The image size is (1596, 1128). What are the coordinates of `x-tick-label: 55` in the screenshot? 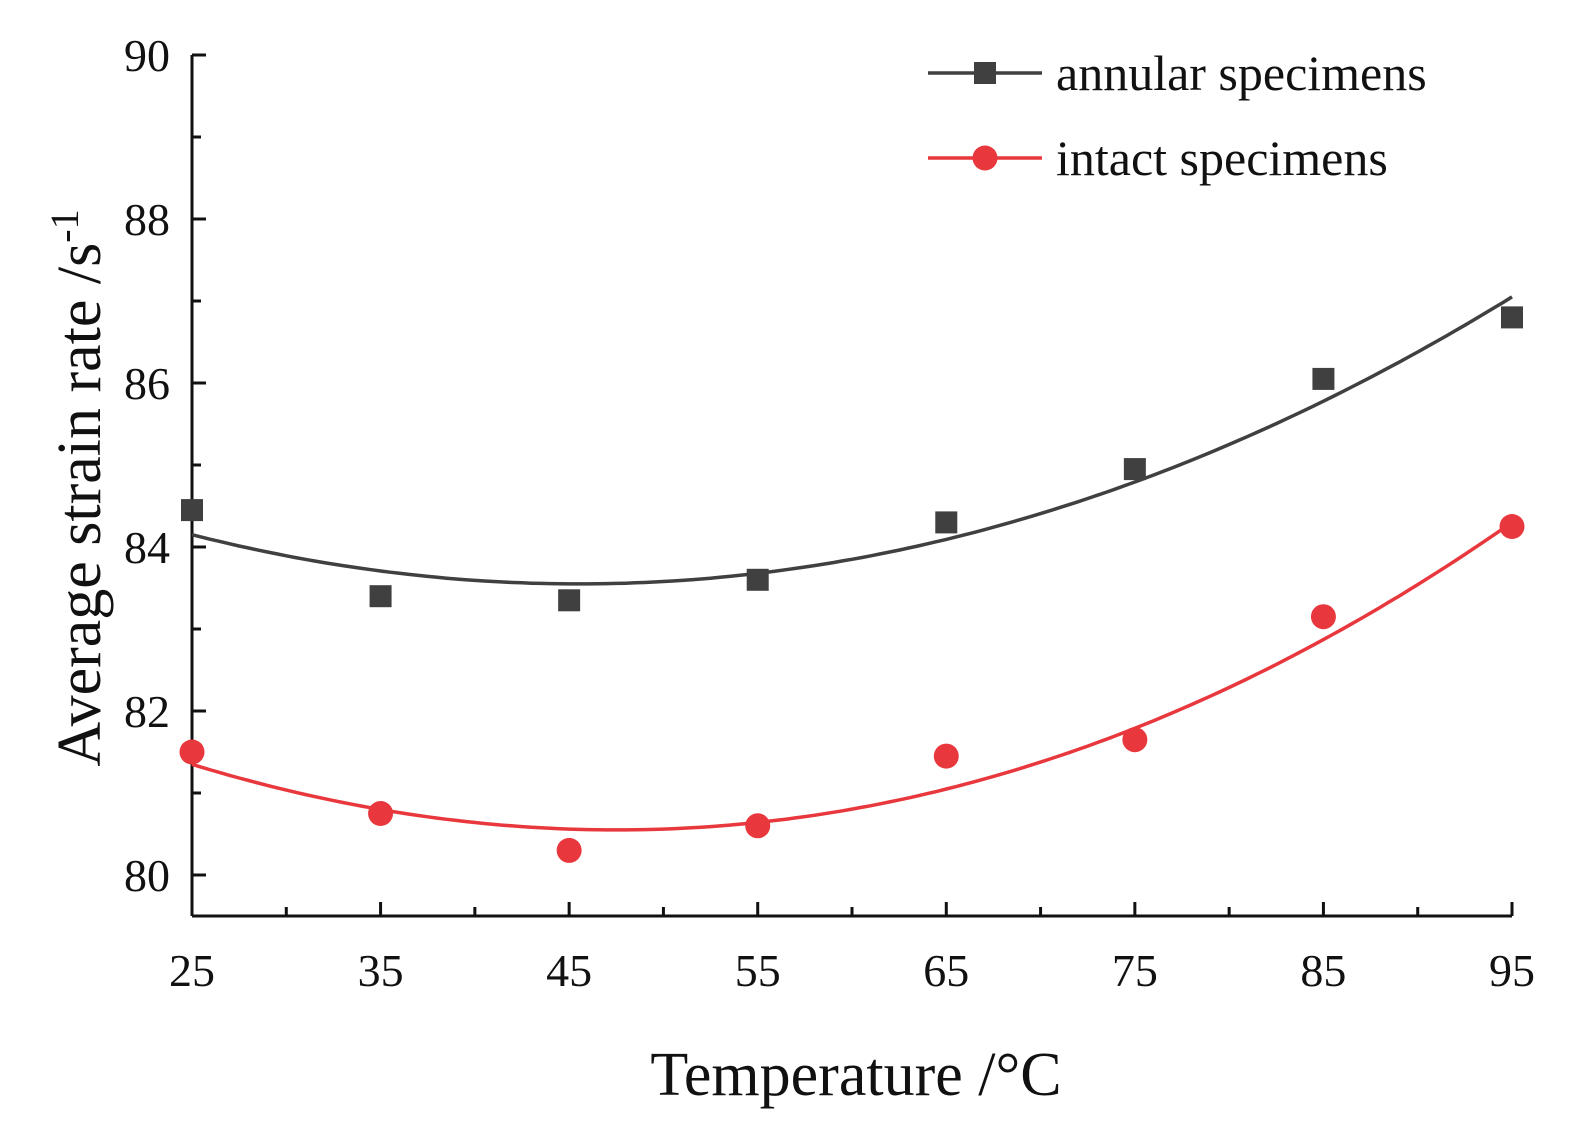 It's located at (758, 970).